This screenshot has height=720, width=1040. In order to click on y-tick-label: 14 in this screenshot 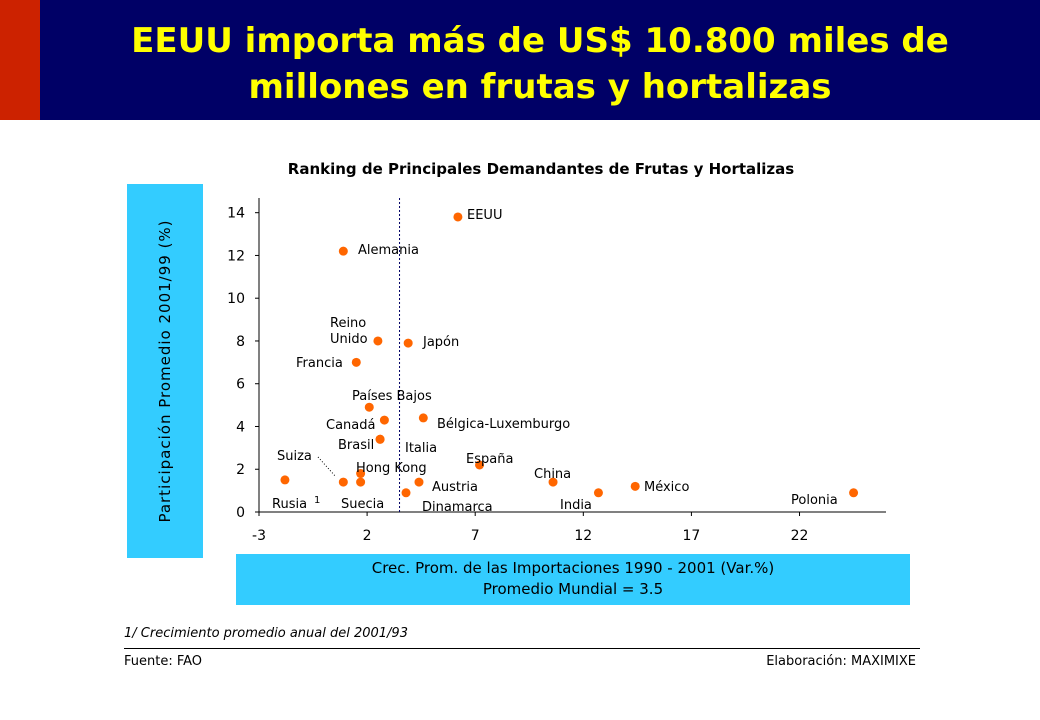, I will do `click(236, 214)`.